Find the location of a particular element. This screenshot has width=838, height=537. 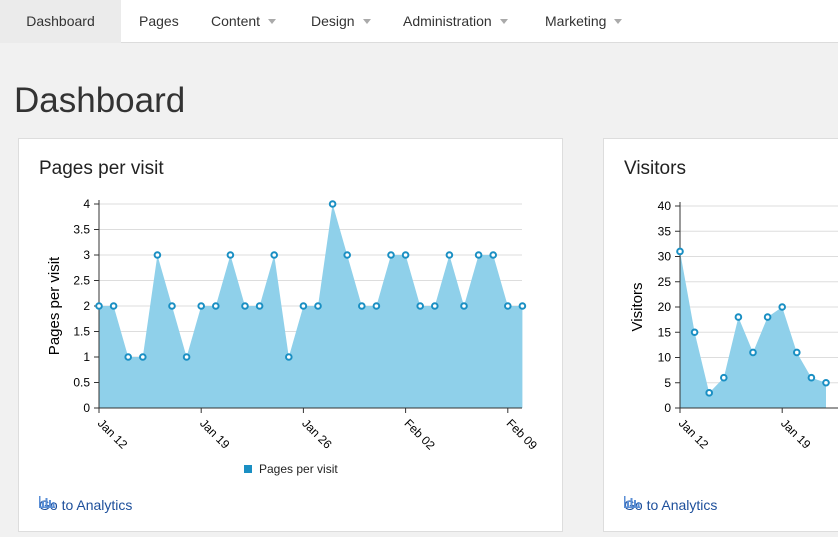

y-tick-label: 35 is located at coordinates (665, 231).